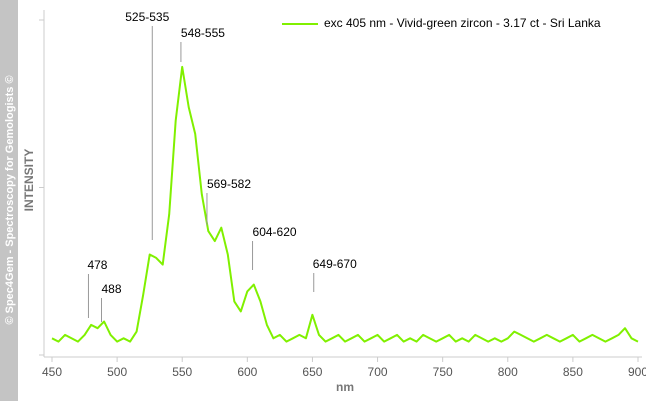 This screenshot has width=646, height=401. What do you see at coordinates (508, 372) in the screenshot?
I see `x-tick-label: 800` at bounding box center [508, 372].